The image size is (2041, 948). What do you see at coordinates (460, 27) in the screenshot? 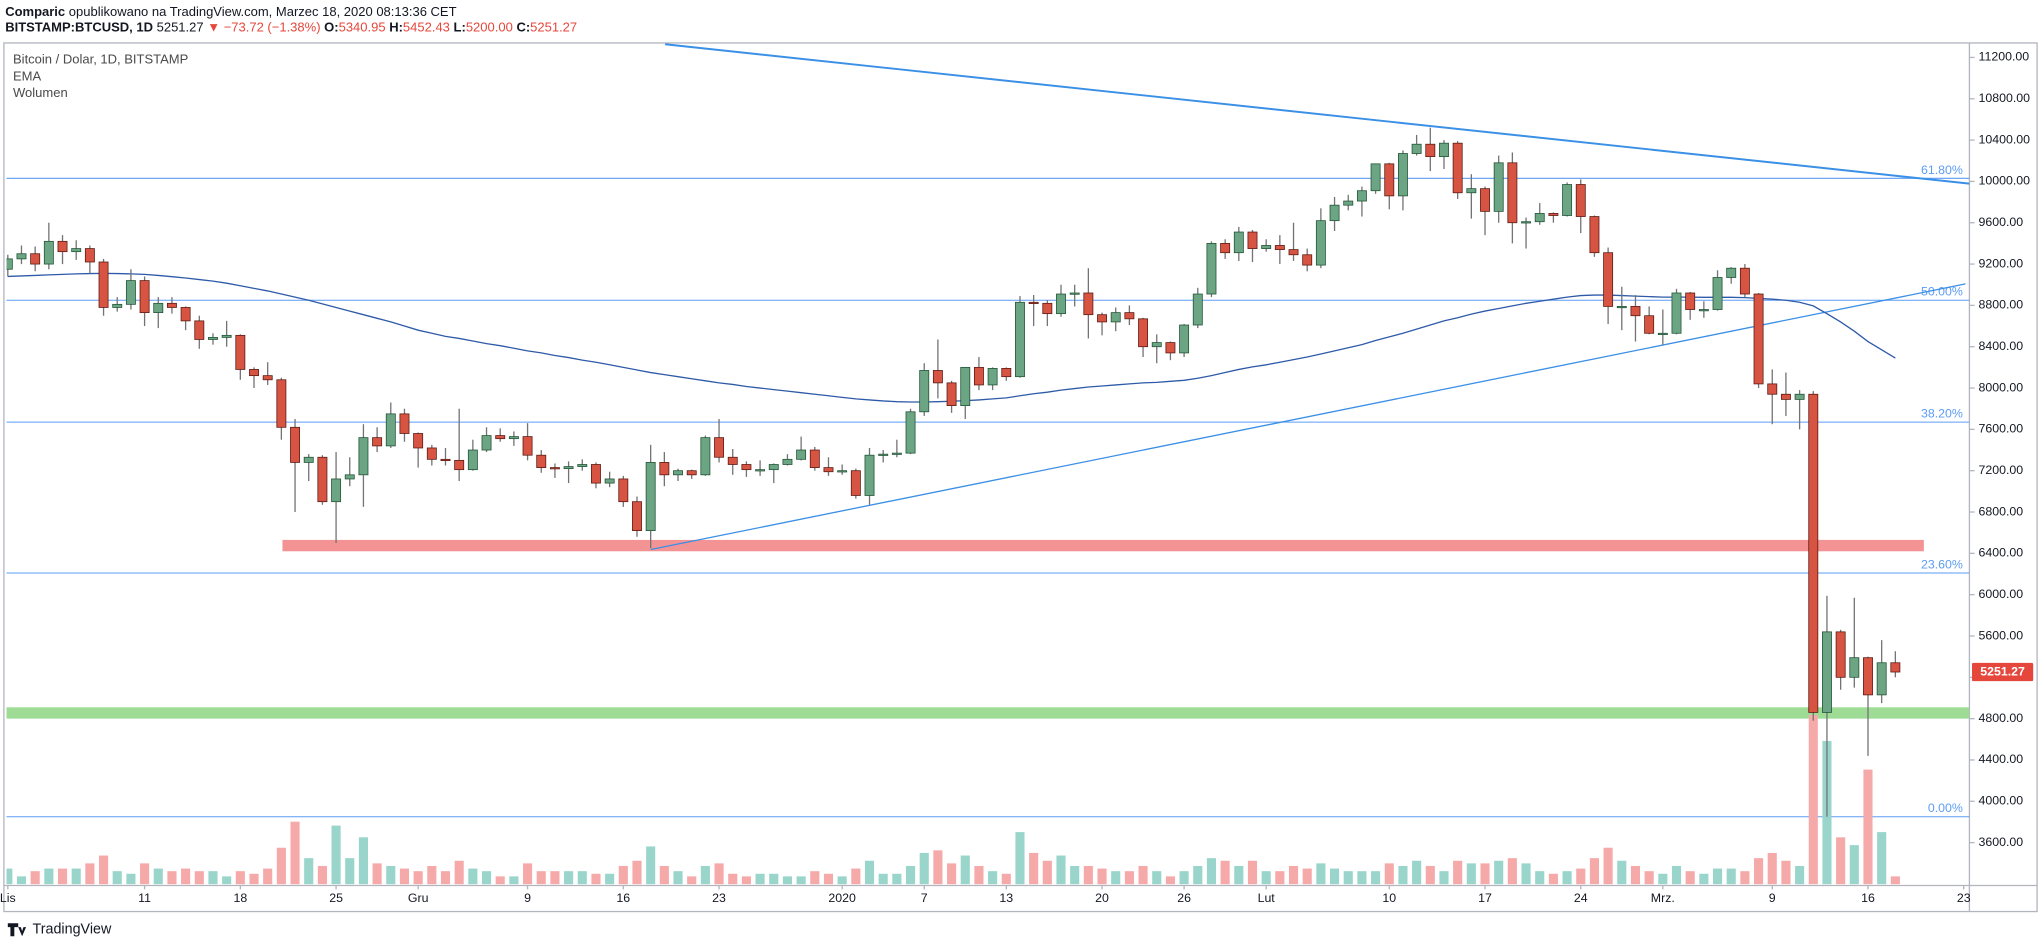
I see `low-label: L:` at bounding box center [460, 27].